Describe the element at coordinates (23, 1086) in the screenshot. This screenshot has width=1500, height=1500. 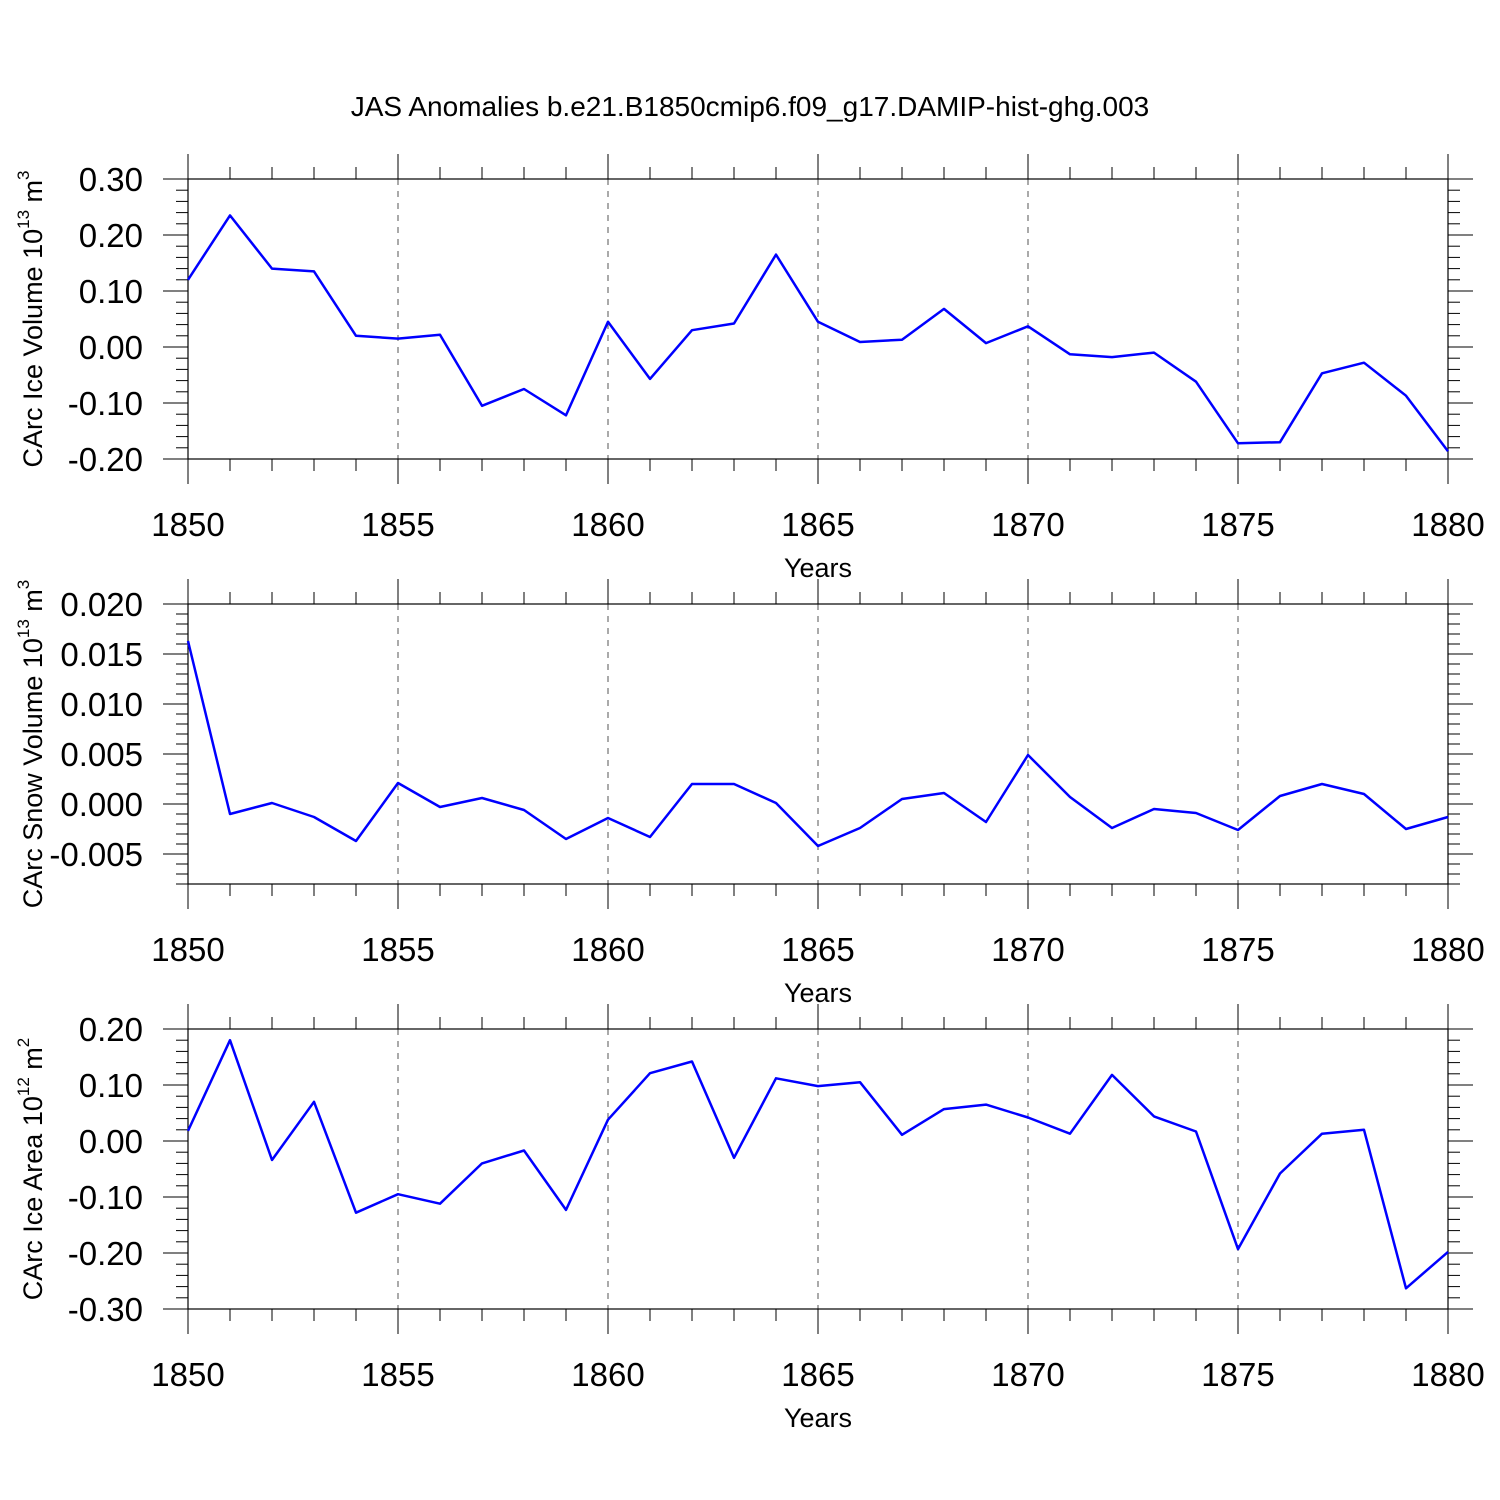
I see `y-axis-label-exponent: 12` at that location.